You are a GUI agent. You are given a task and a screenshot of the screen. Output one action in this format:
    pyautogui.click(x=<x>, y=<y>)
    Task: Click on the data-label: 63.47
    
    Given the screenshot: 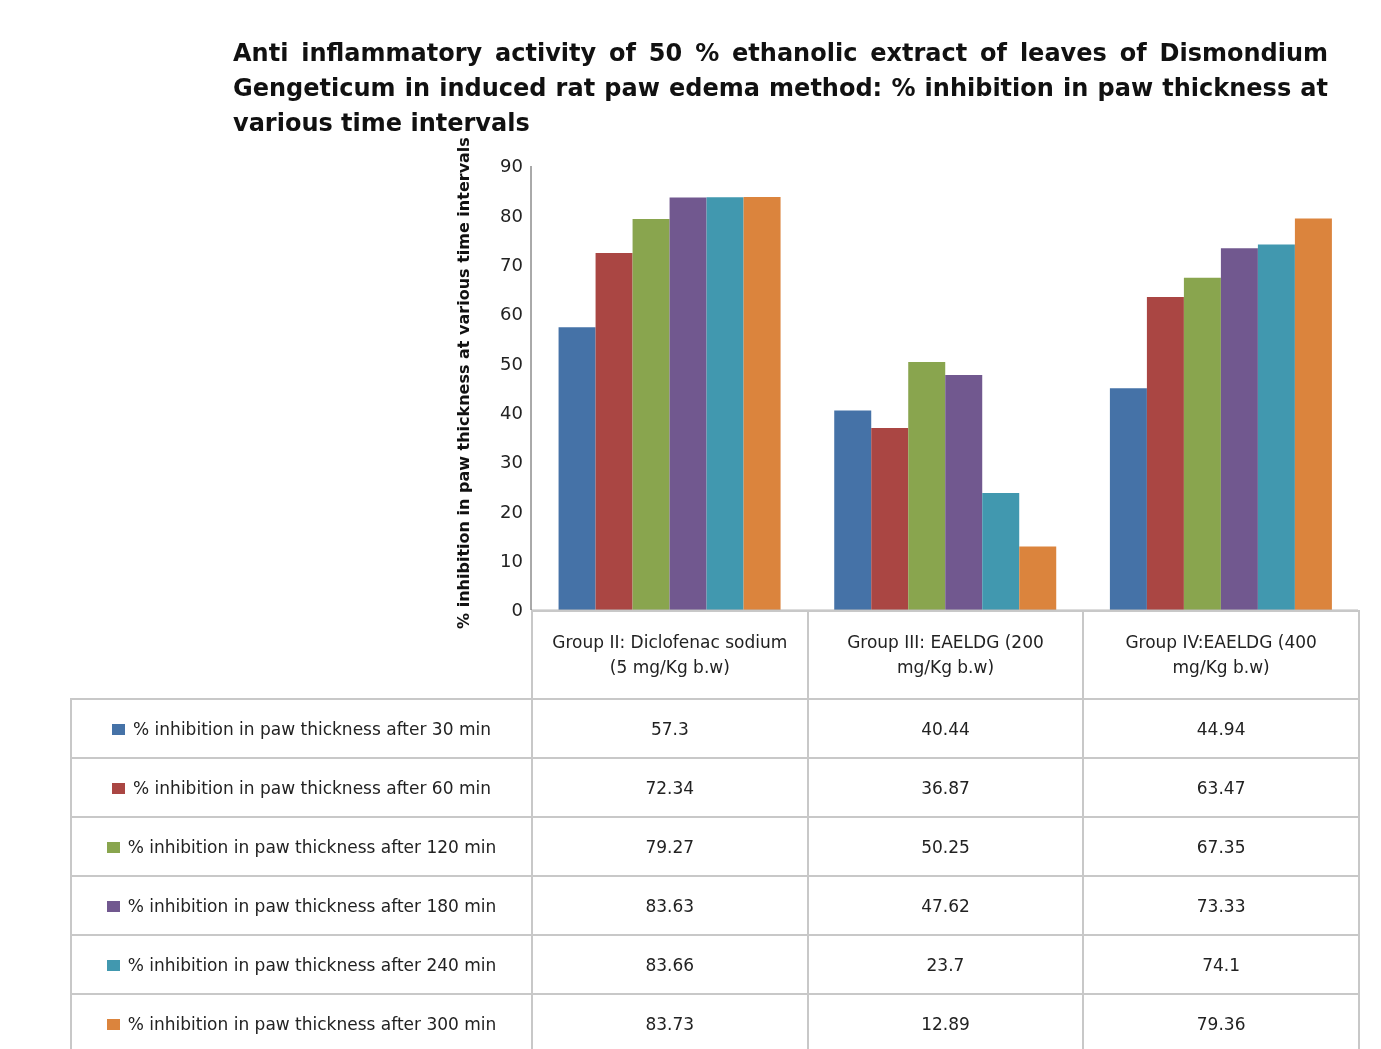 What is the action you would take?
    pyautogui.click(x=1221, y=787)
    